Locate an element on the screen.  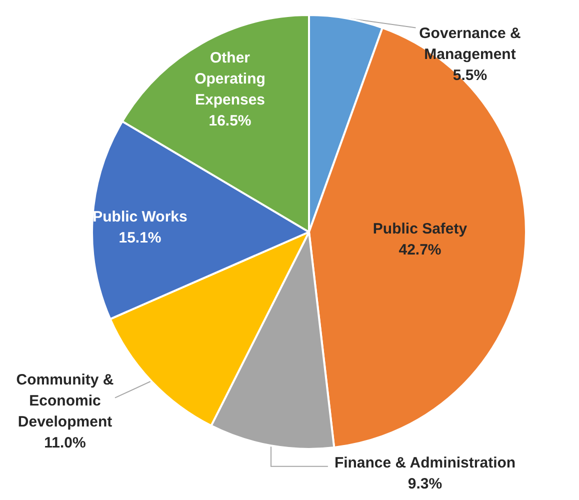
data-label: 11.0% is located at coordinates (65, 443).